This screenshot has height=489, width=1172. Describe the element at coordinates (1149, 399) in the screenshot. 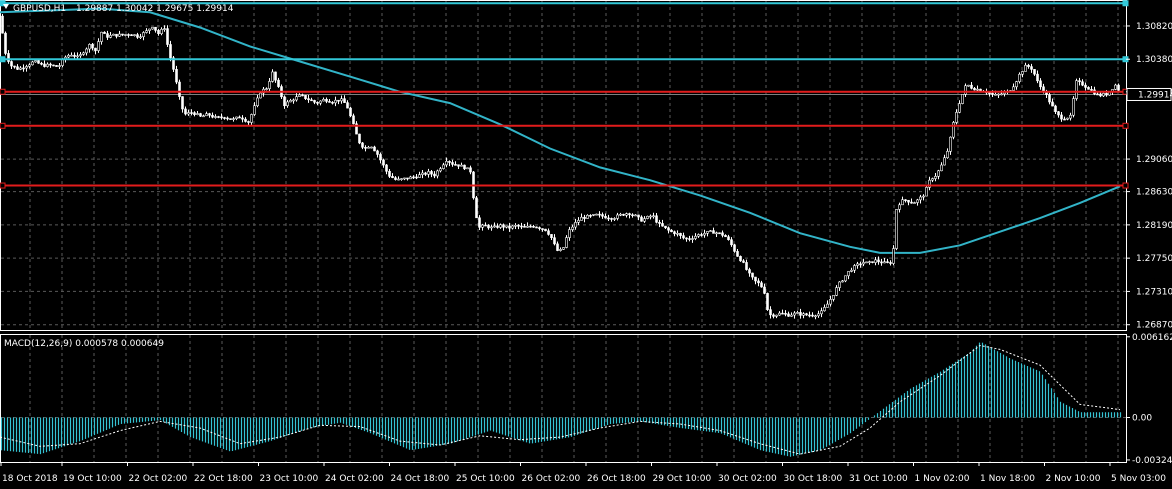

I see `macd-axis: 0.006162 0.00 -0.003243` at that location.